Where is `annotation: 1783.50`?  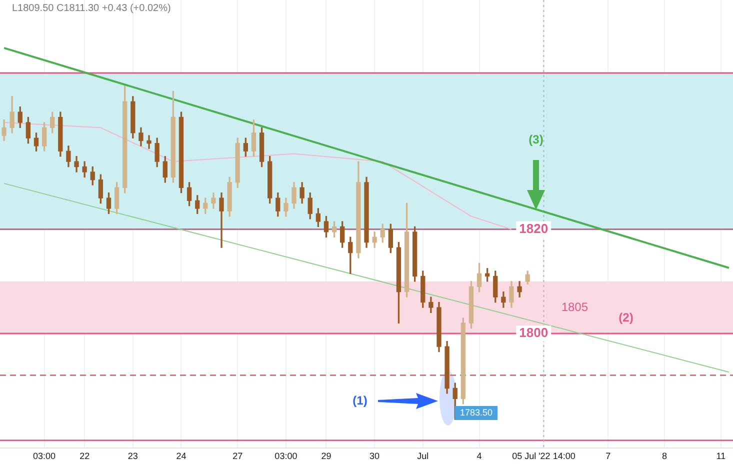
annotation: 1783.50 is located at coordinates (476, 412).